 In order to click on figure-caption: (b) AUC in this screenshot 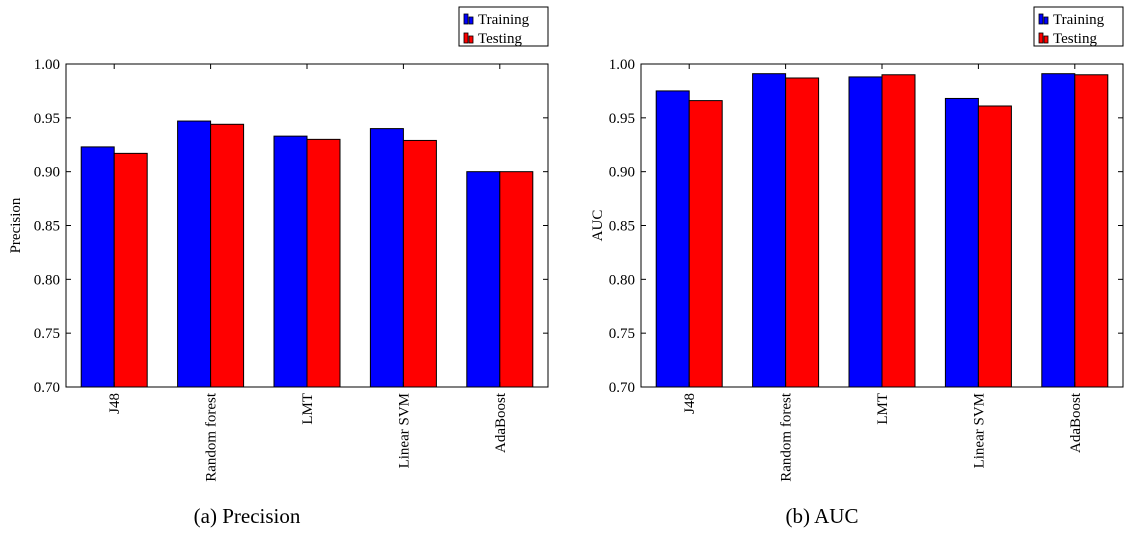, I will do `click(822, 516)`.